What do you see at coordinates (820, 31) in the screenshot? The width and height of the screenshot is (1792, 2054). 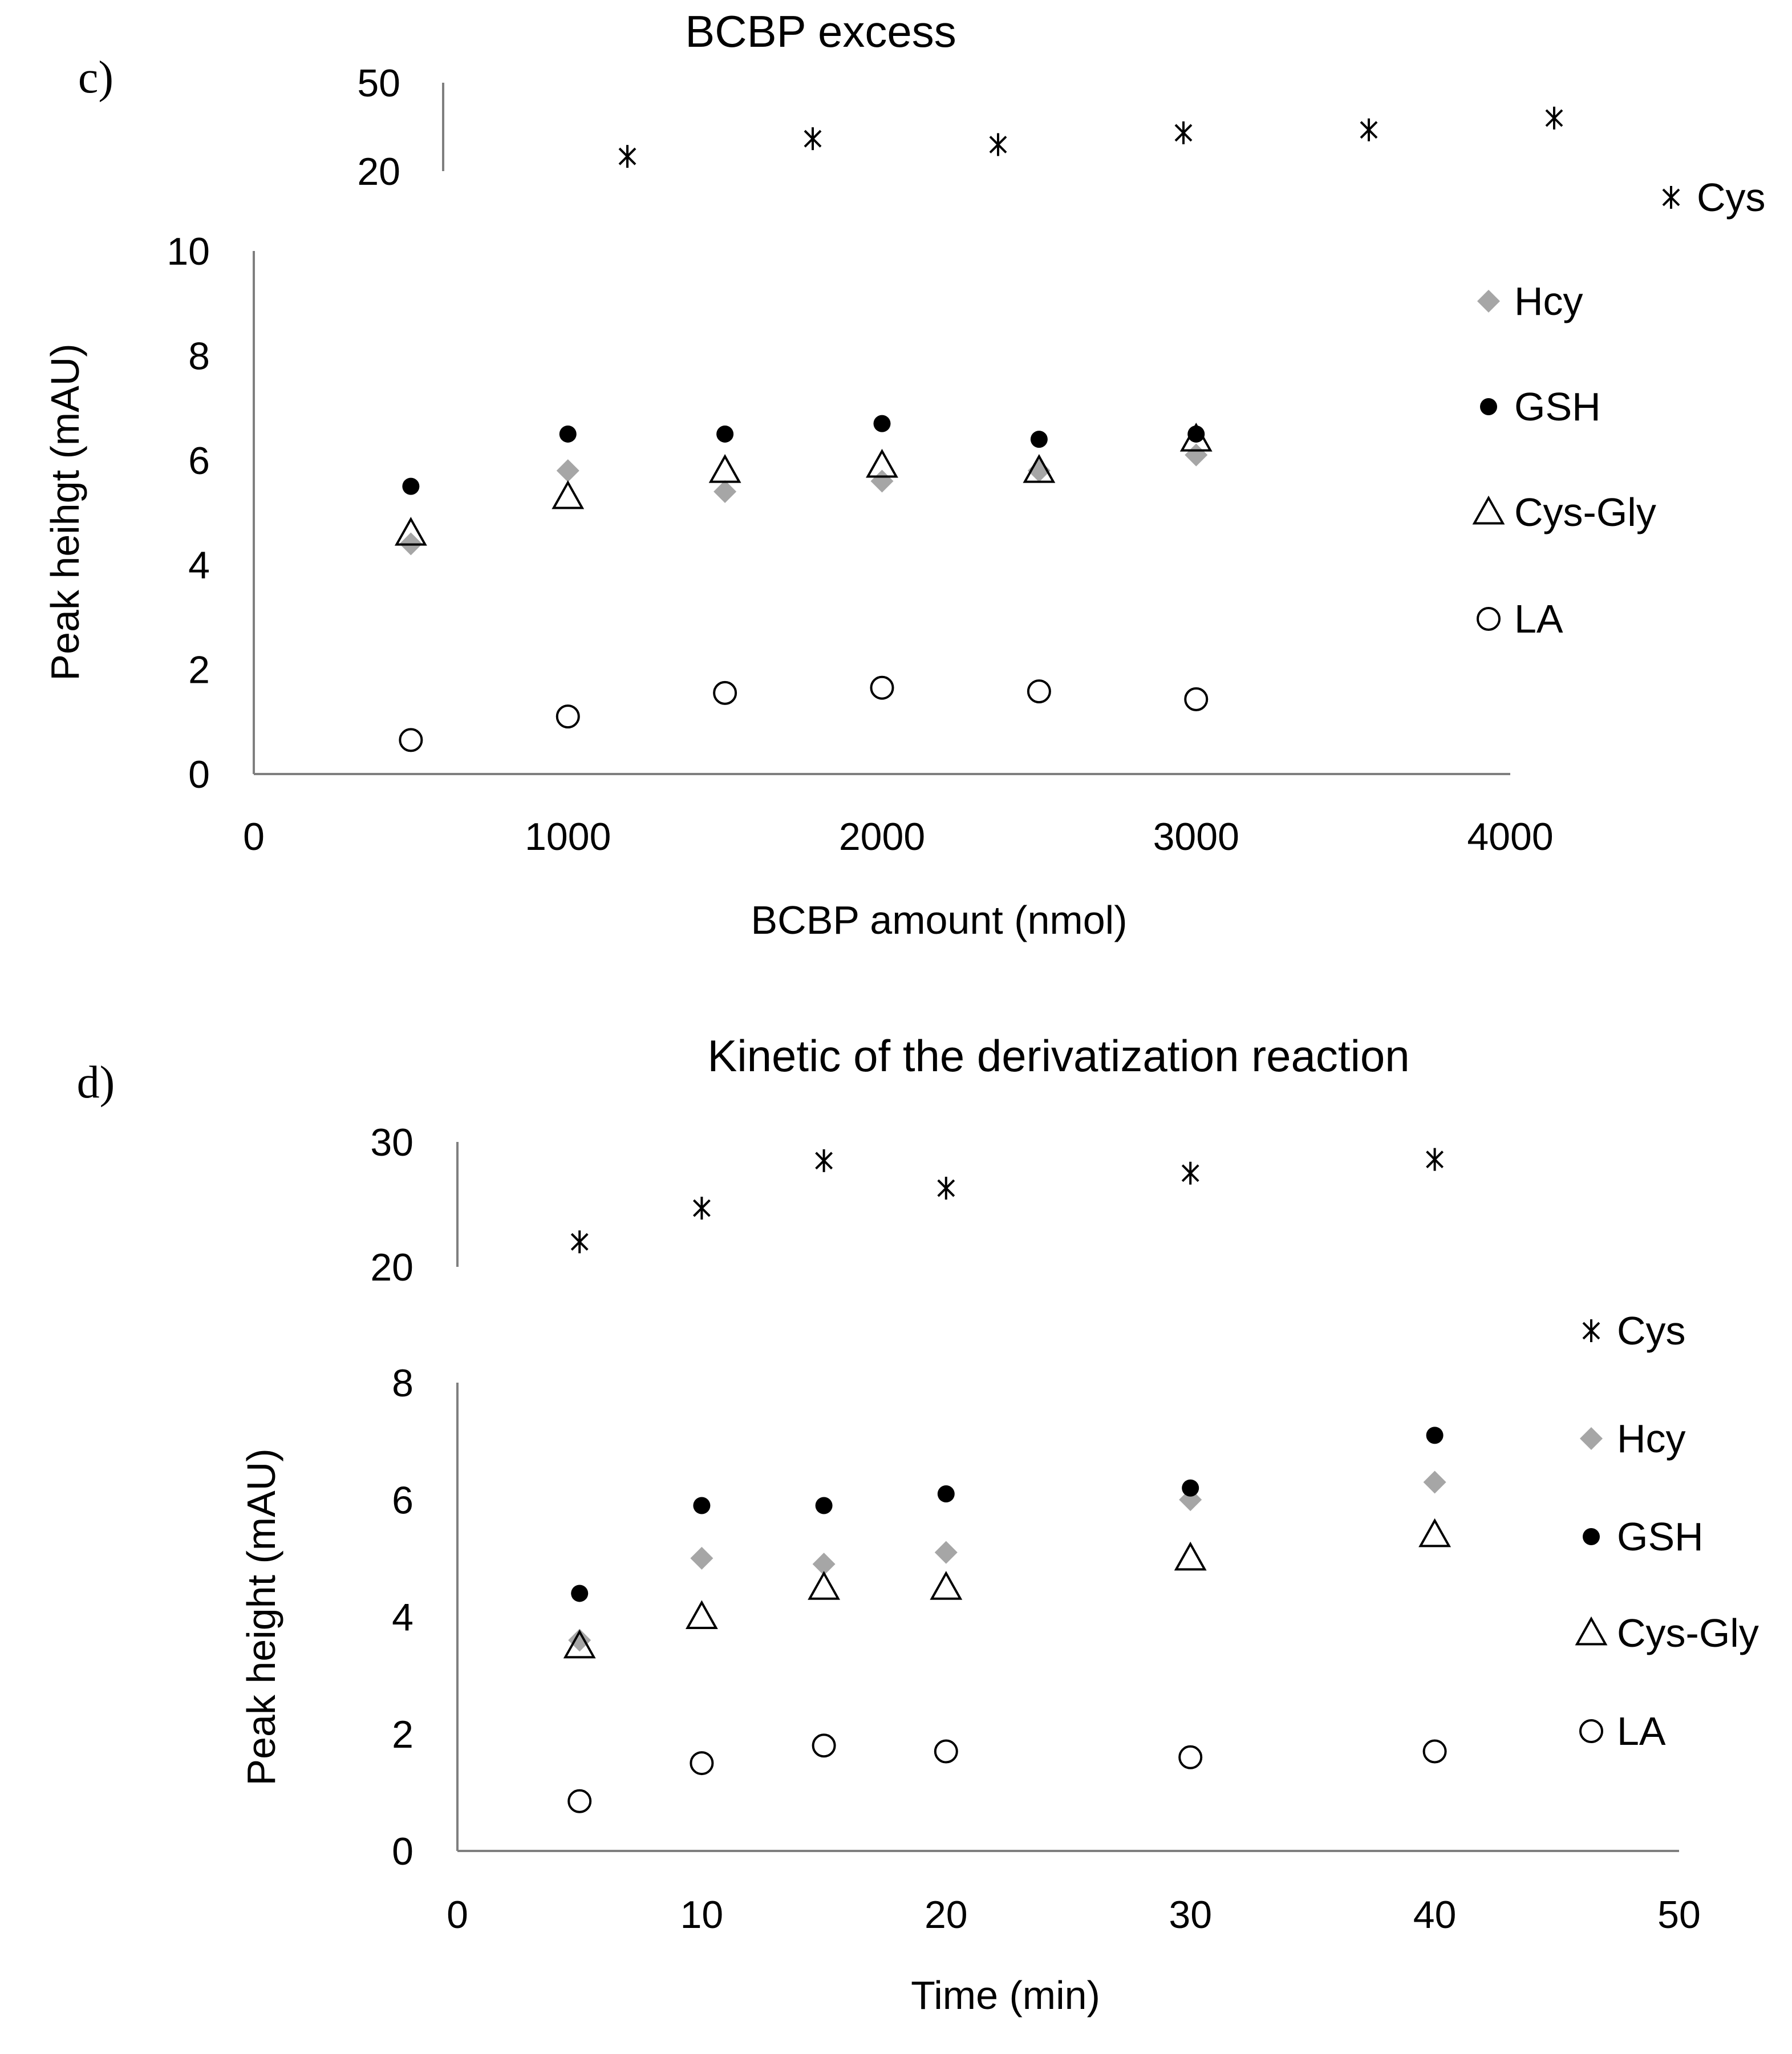 I see `chart-title: BCBP excess` at bounding box center [820, 31].